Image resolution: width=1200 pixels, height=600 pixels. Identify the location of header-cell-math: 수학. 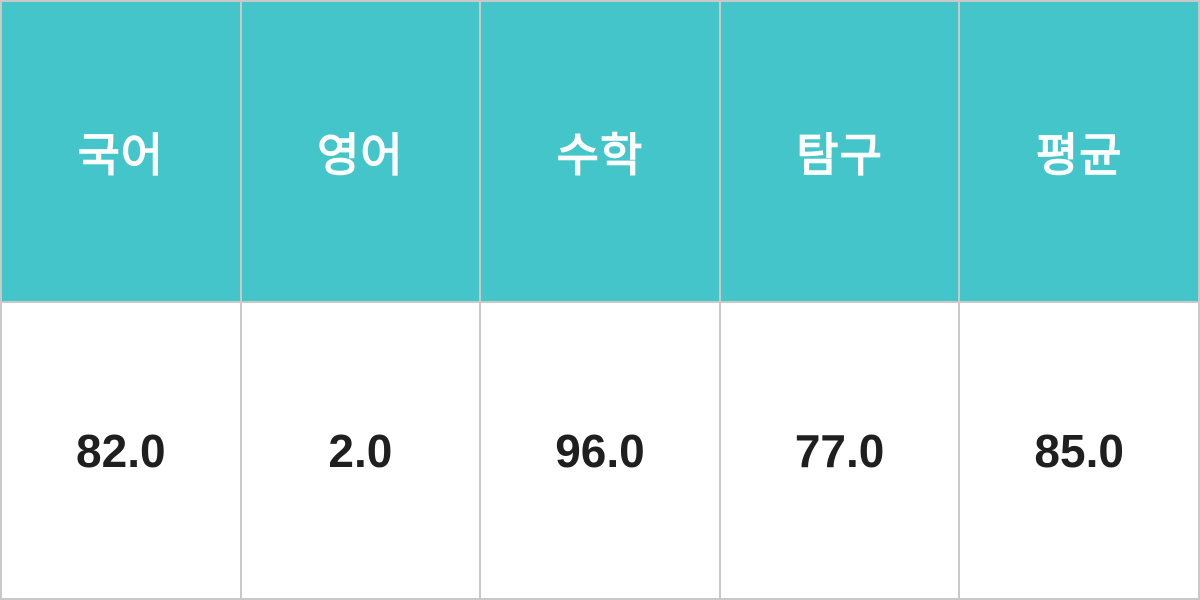
(600, 151).